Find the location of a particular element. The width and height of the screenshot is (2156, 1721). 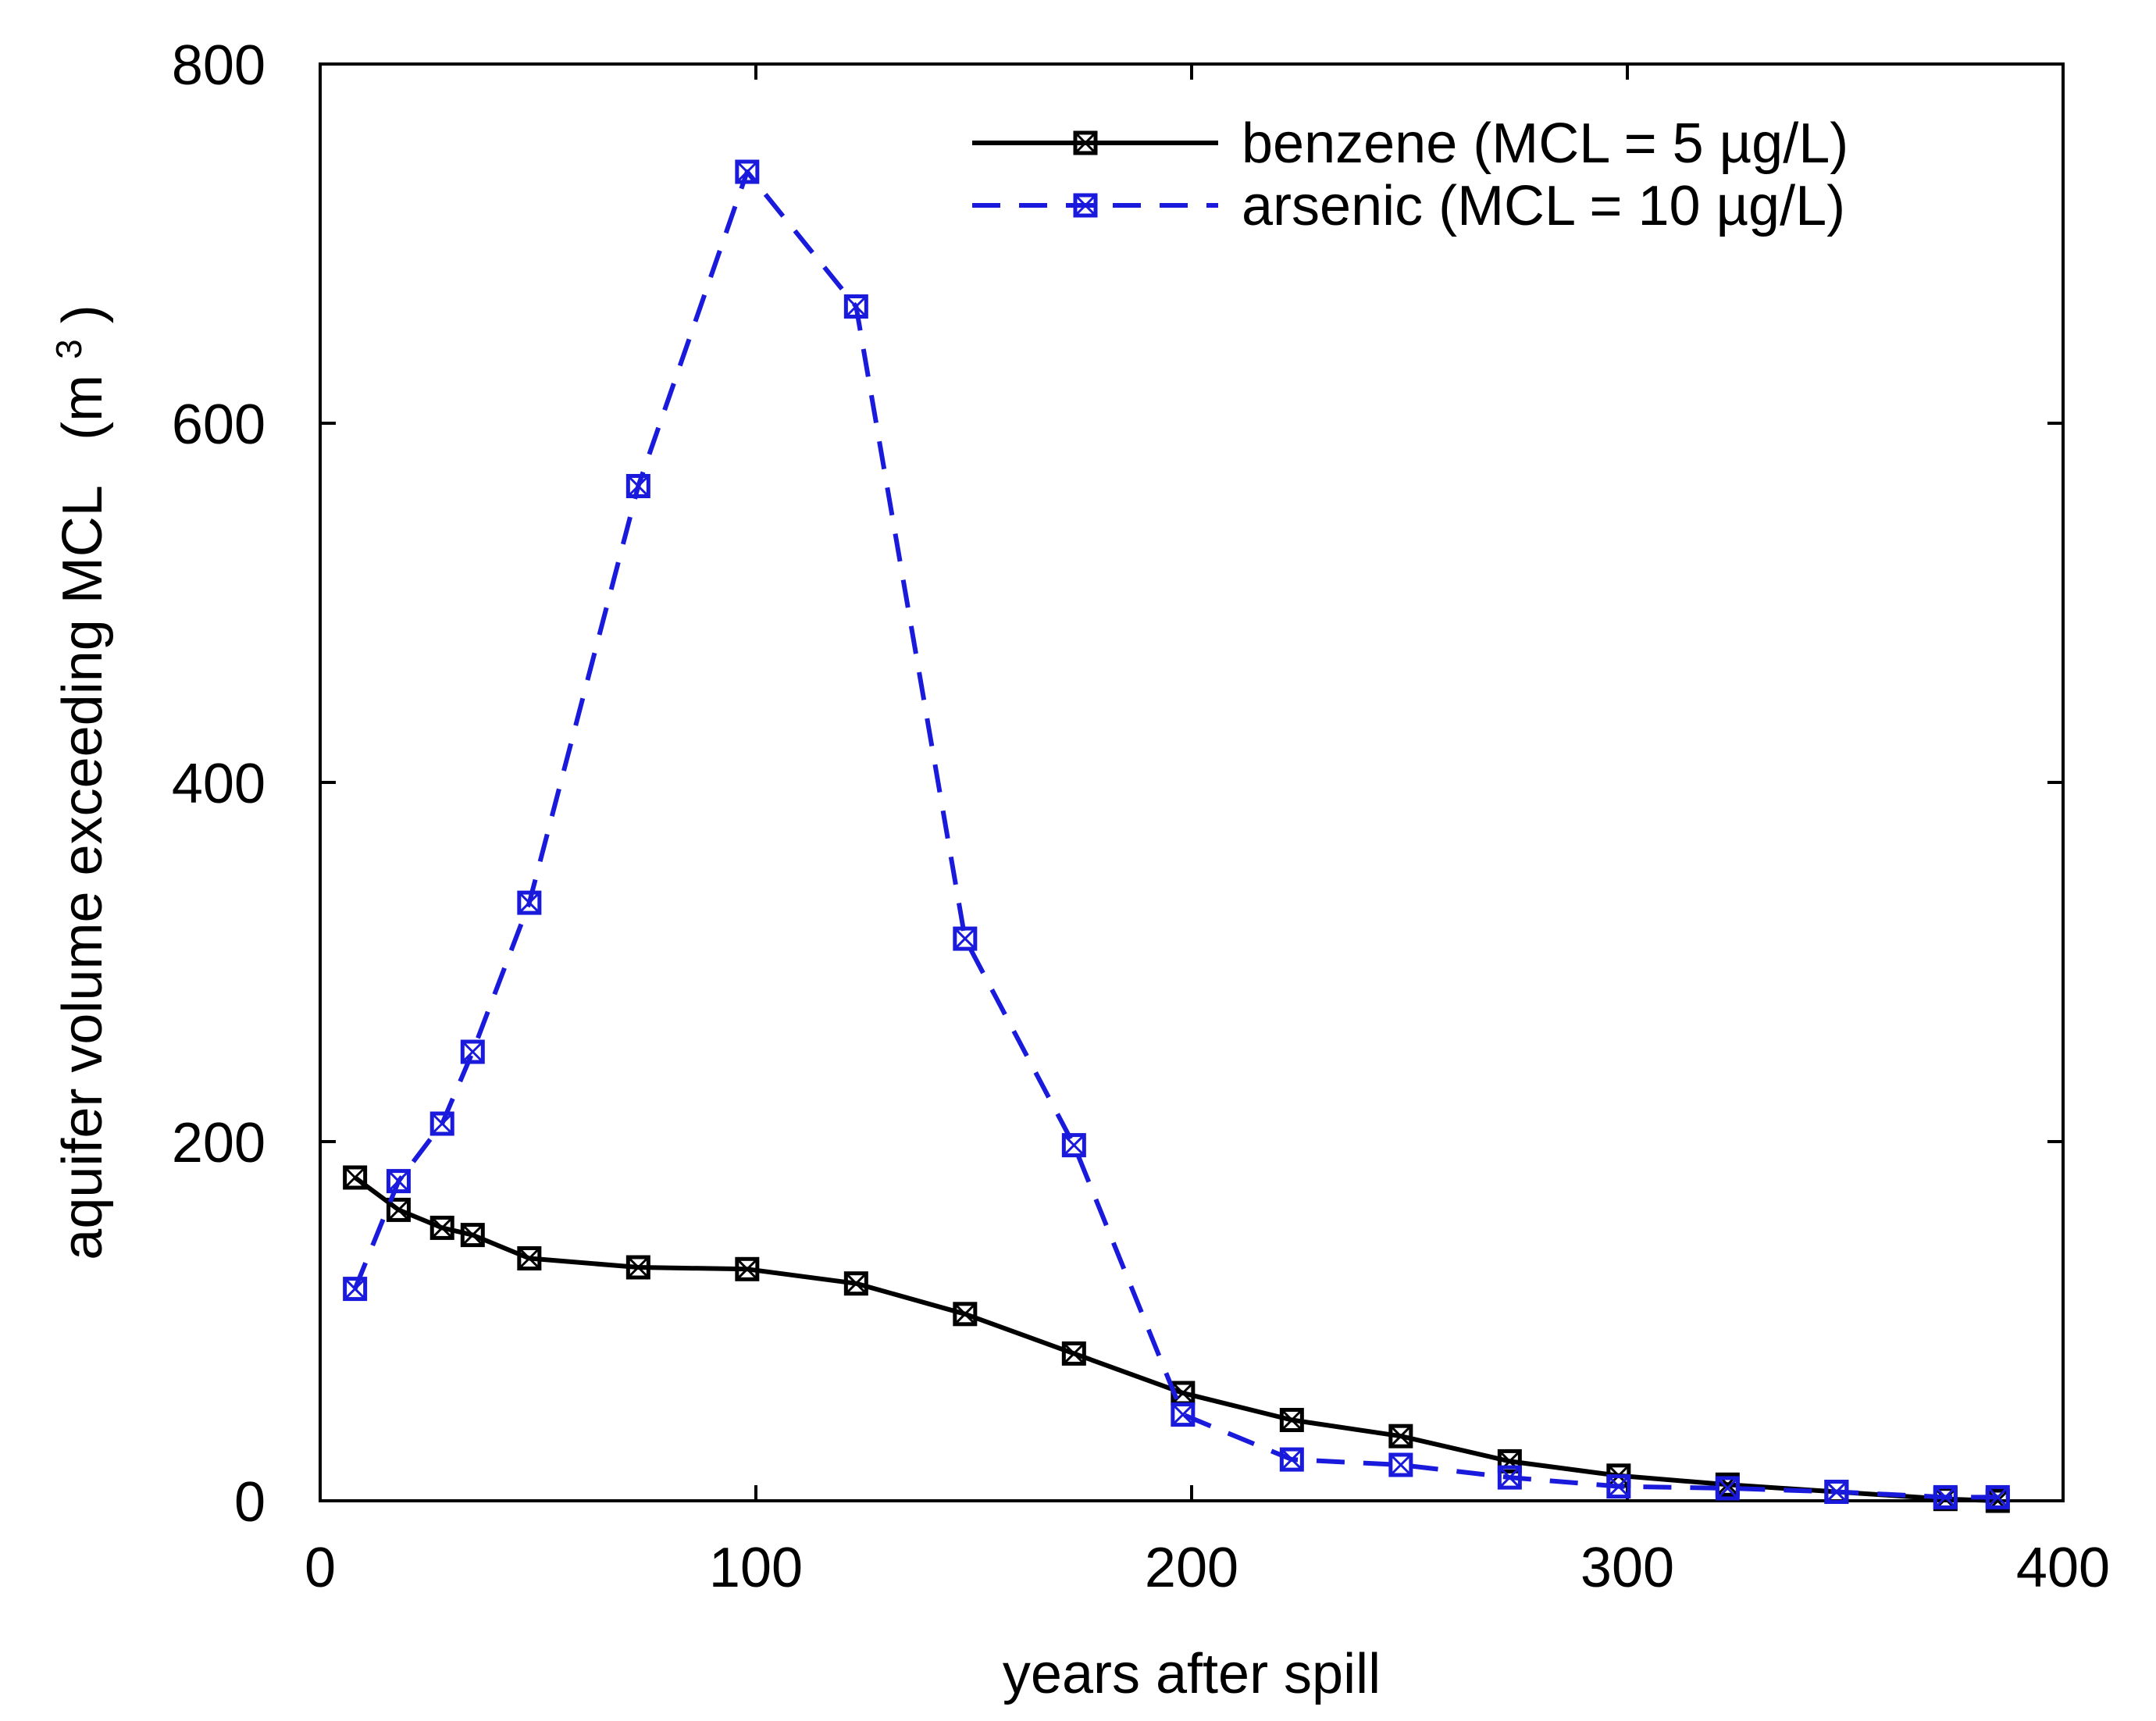

y-axis-title-main: aquifer volume exceeding MCL is located at coordinates (83, 873).